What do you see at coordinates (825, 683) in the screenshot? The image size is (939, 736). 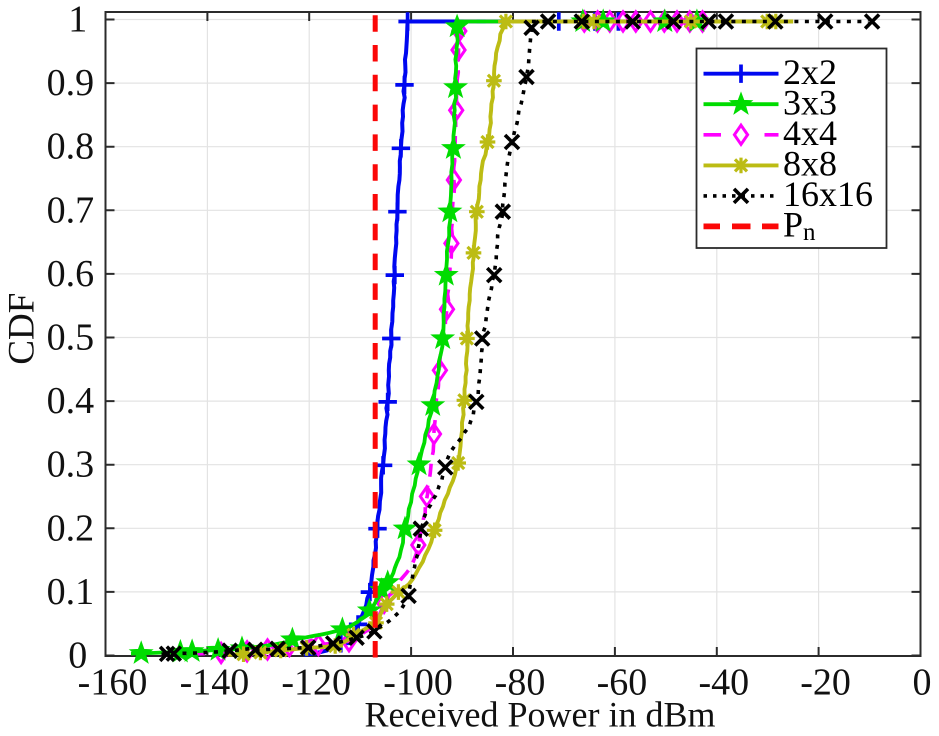 I see `svg-text: -20` at bounding box center [825, 683].